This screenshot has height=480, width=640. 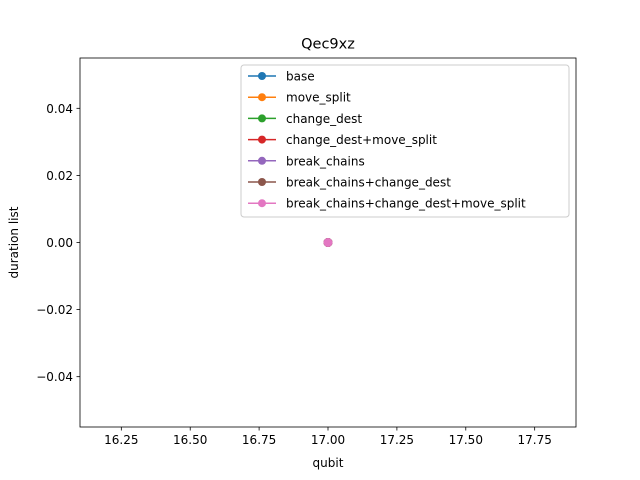 What do you see at coordinates (368, 183) in the screenshot?
I see `legend-entry-label: break_chains+change_dest` at bounding box center [368, 183].